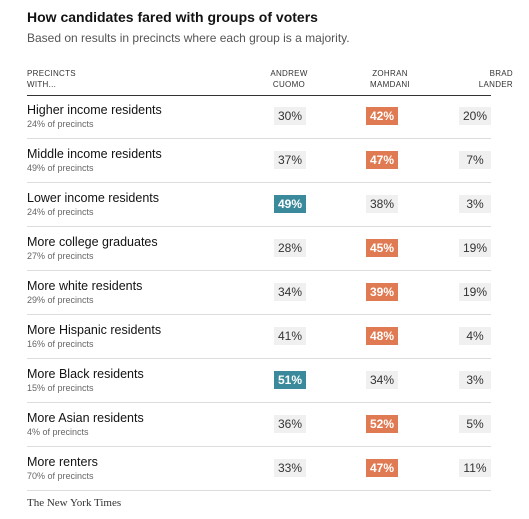  What do you see at coordinates (475, 160) in the screenshot?
I see `value-lander: 7%` at bounding box center [475, 160].